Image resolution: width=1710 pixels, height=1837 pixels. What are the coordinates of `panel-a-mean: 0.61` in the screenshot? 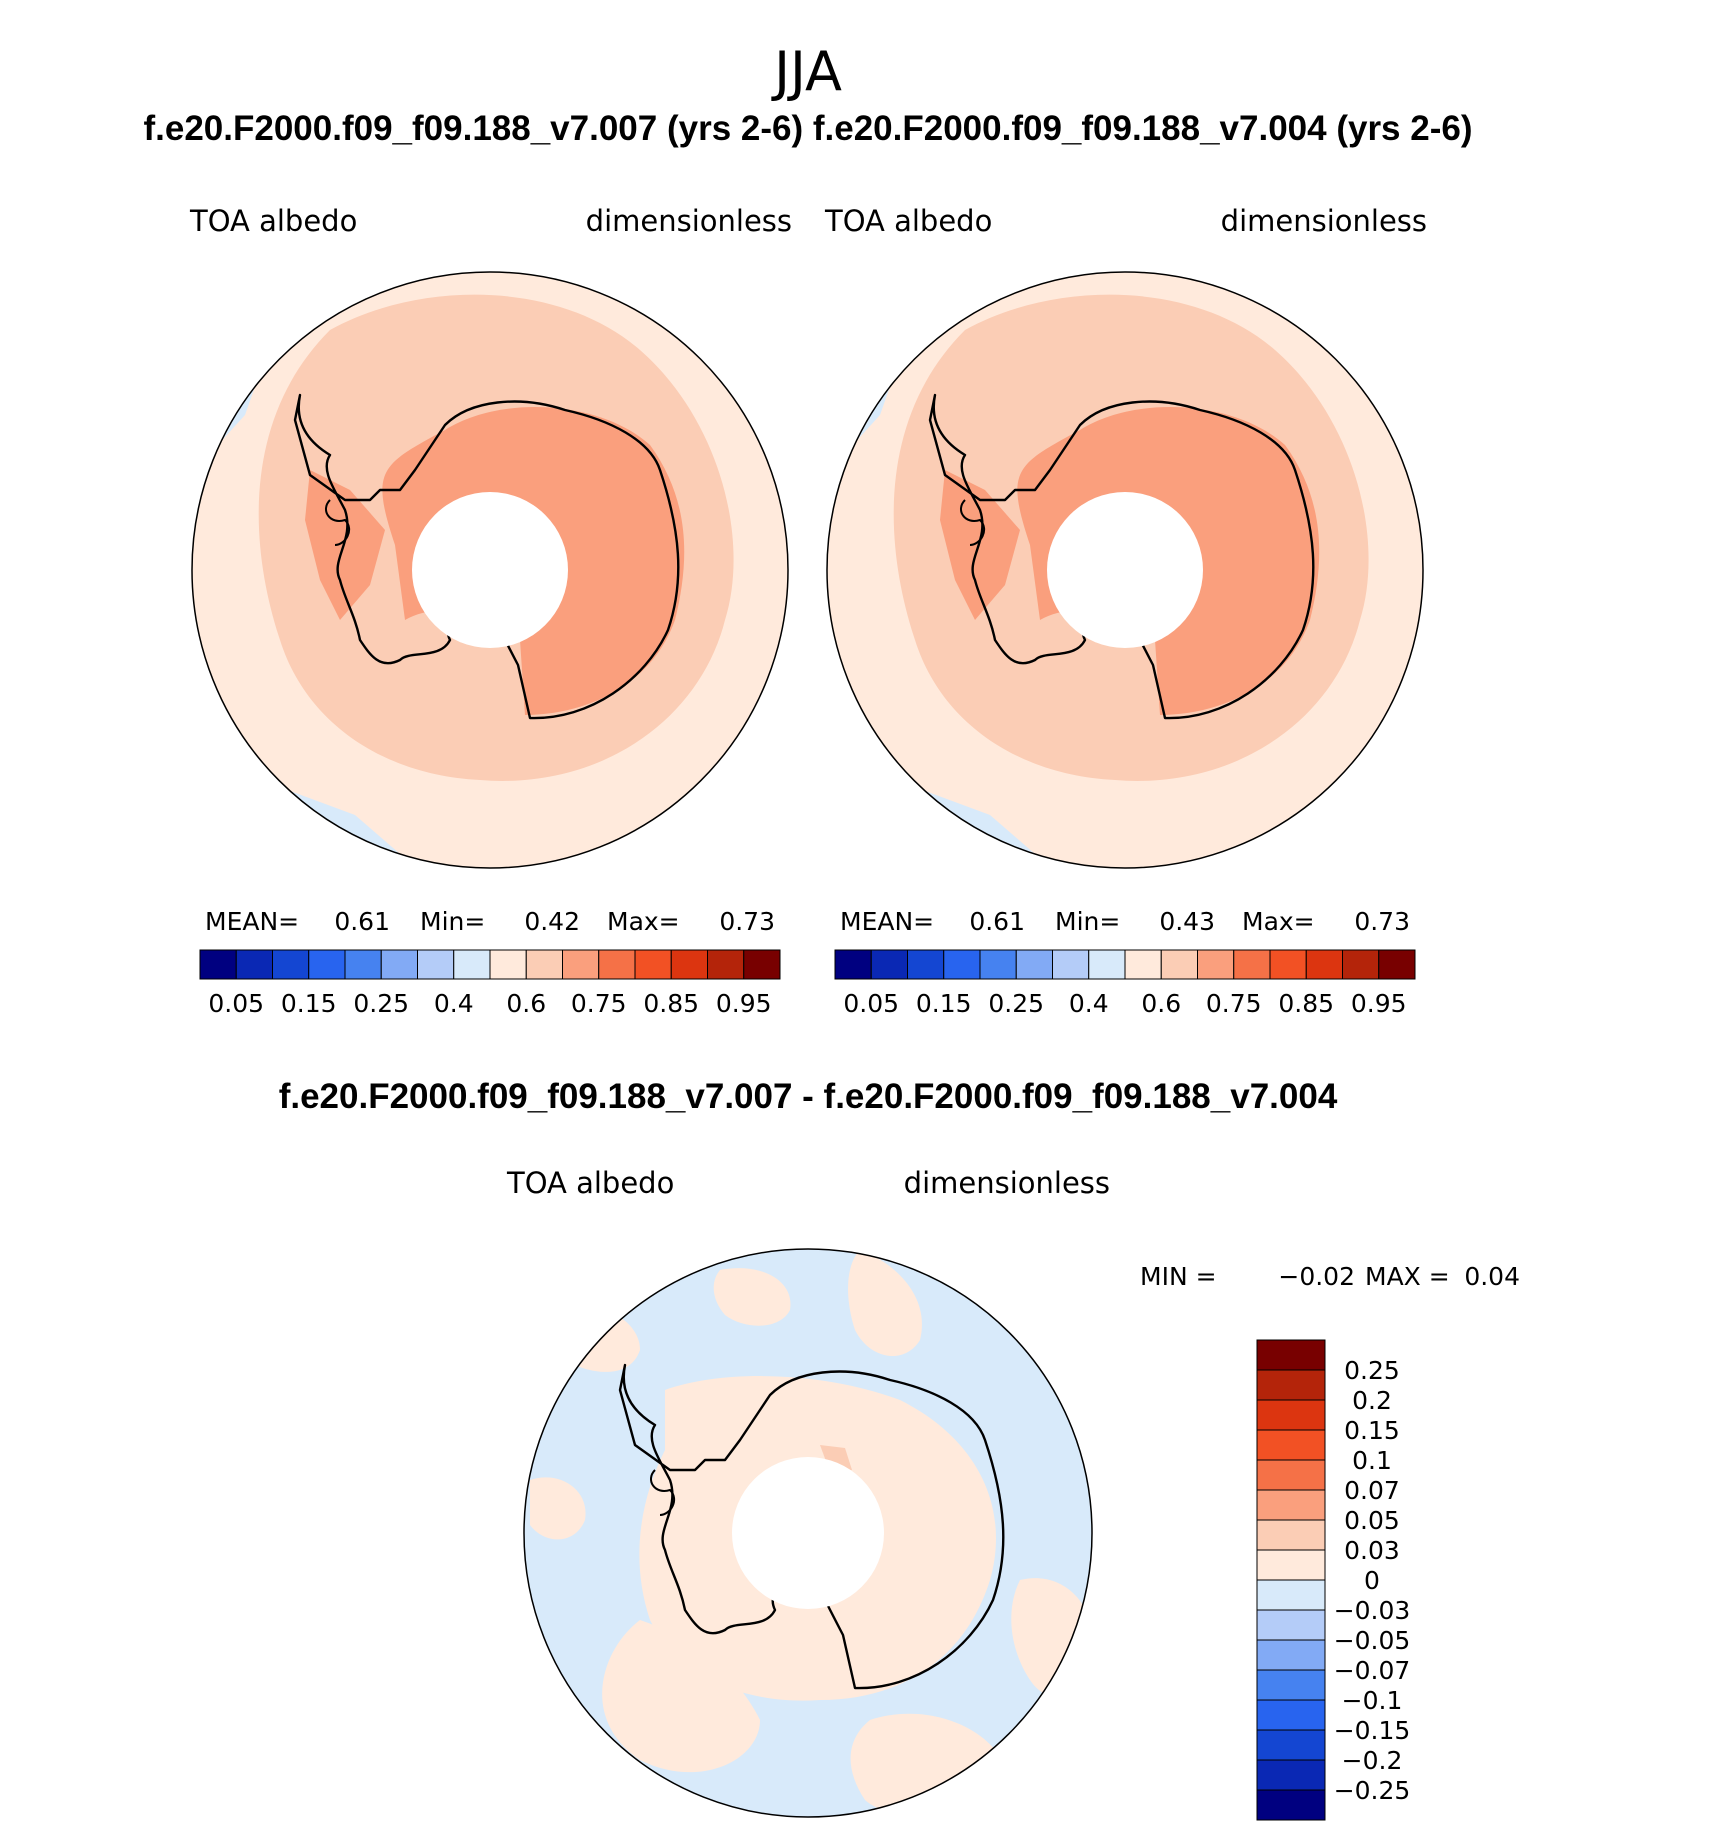 It's located at (362, 921).